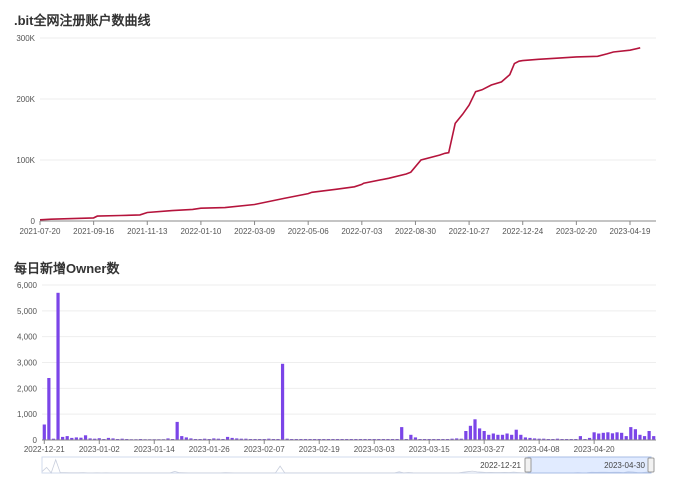  What do you see at coordinates (348, 465) in the screenshot?
I see `data-zoom-slider: 2022-12-21 2023-04-30` at bounding box center [348, 465].